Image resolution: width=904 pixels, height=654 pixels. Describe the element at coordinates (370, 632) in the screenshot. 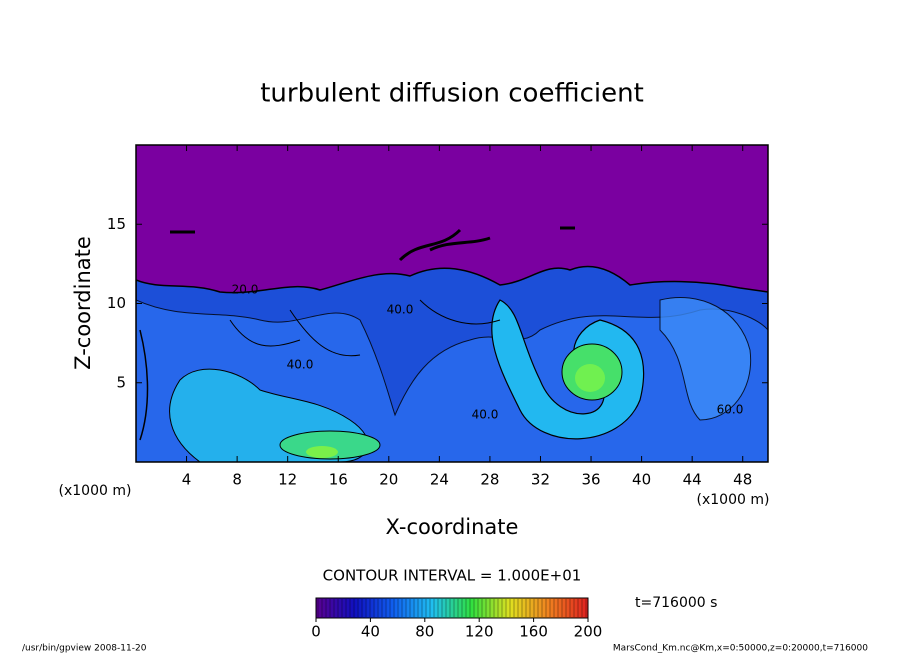

I see `colorbar-tick-label: 40` at that location.